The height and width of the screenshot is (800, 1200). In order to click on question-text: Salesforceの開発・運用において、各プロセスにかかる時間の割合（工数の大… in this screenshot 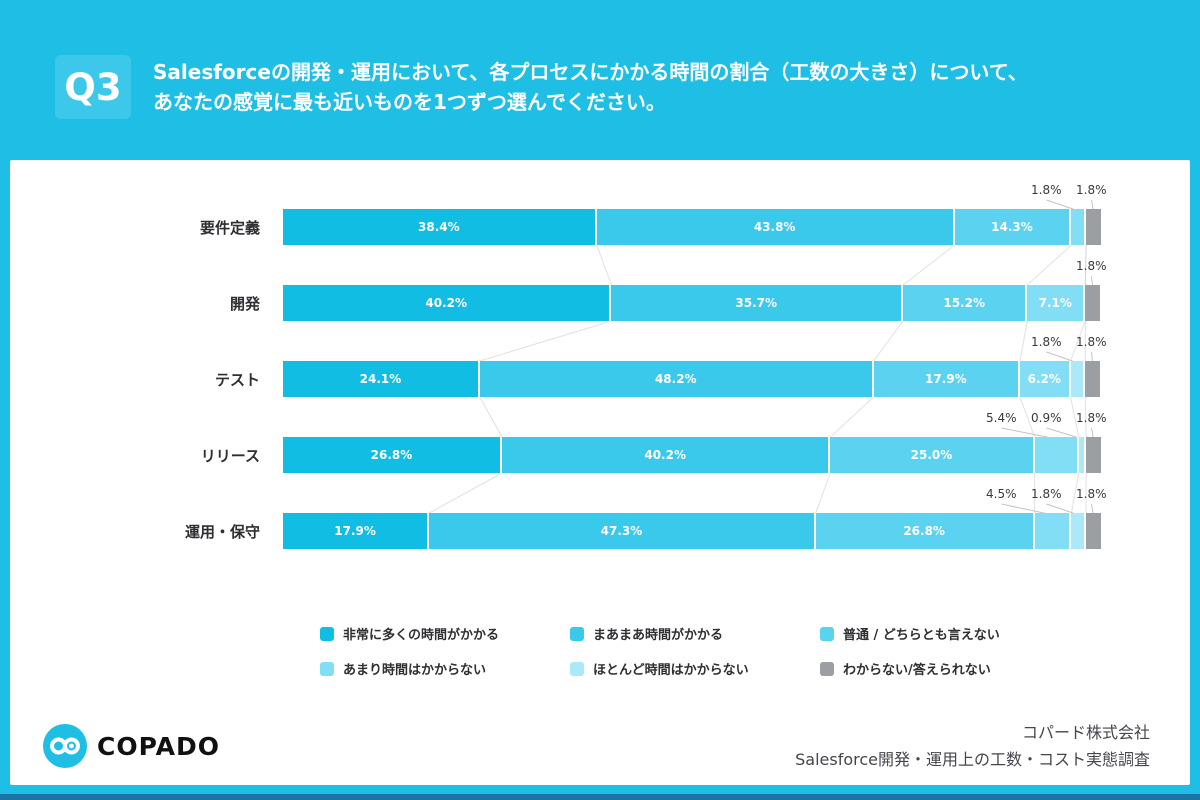, I will do `click(590, 86)`.